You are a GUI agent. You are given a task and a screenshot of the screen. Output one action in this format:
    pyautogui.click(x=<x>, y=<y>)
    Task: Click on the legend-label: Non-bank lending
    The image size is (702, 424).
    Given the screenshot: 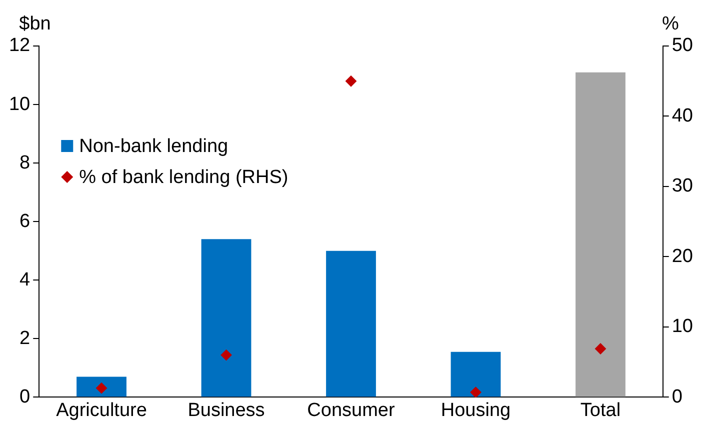 What is the action you would take?
    pyautogui.click(x=153, y=147)
    